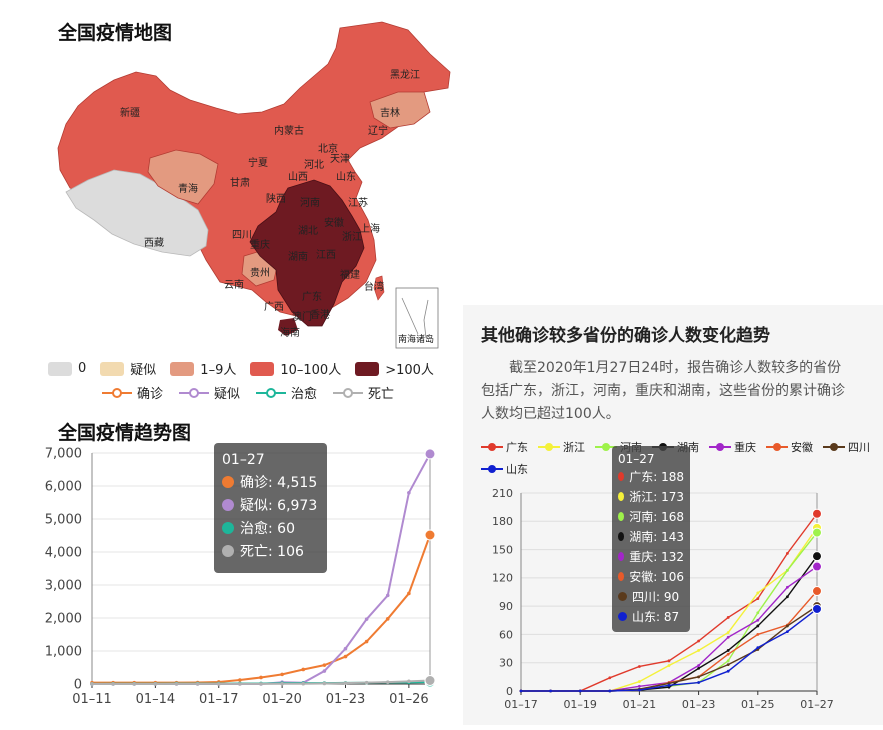 This screenshot has height=730, width=883. Describe the element at coordinates (370, 228) in the screenshot. I see `map-label: 上海` at that location.